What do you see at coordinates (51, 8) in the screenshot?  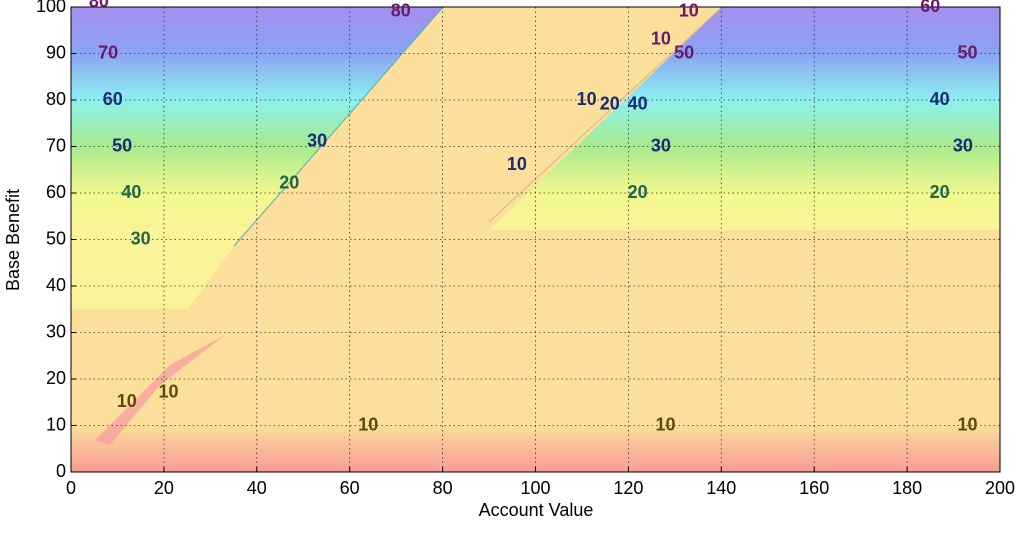 I see `y-tick-label: 100` at bounding box center [51, 8].